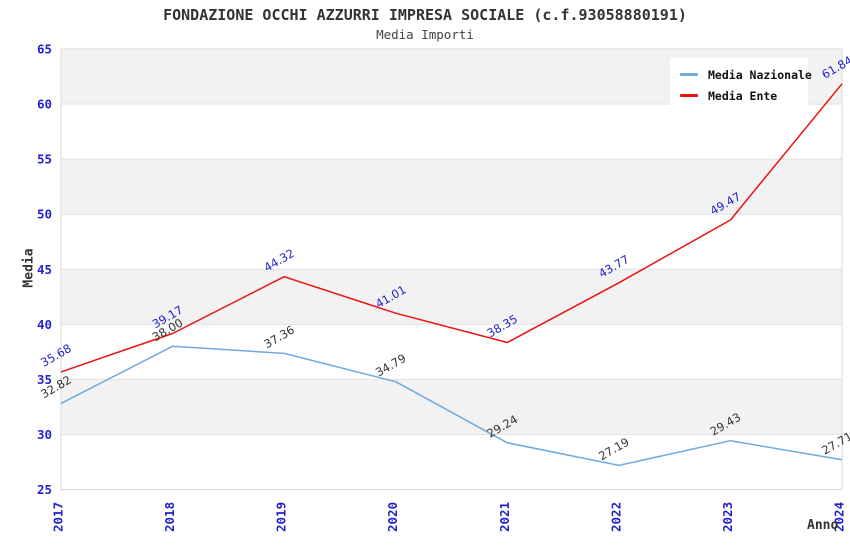 The height and width of the screenshot is (550, 850). I want to click on point-label-media-ente: 35.68, so click(56, 355).